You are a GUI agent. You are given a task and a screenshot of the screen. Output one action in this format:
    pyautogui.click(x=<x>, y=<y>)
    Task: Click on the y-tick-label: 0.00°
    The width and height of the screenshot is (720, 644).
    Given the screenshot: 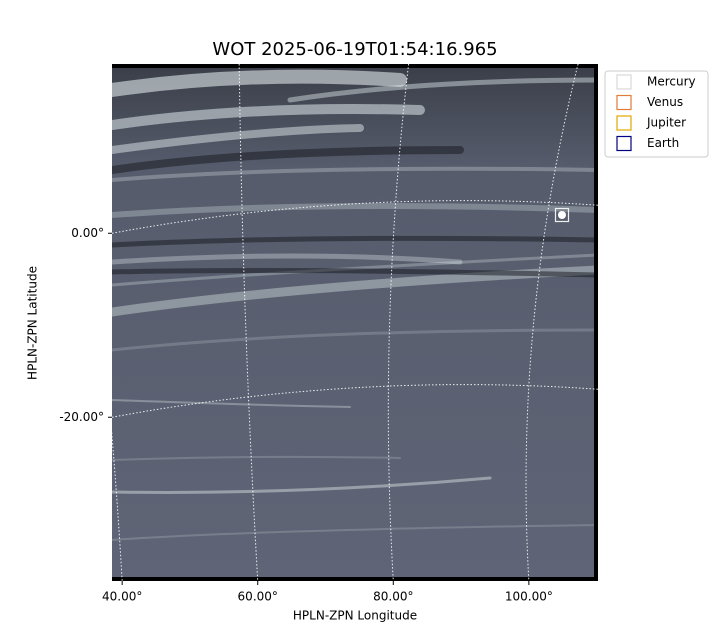 What is the action you would take?
    pyautogui.click(x=87, y=233)
    